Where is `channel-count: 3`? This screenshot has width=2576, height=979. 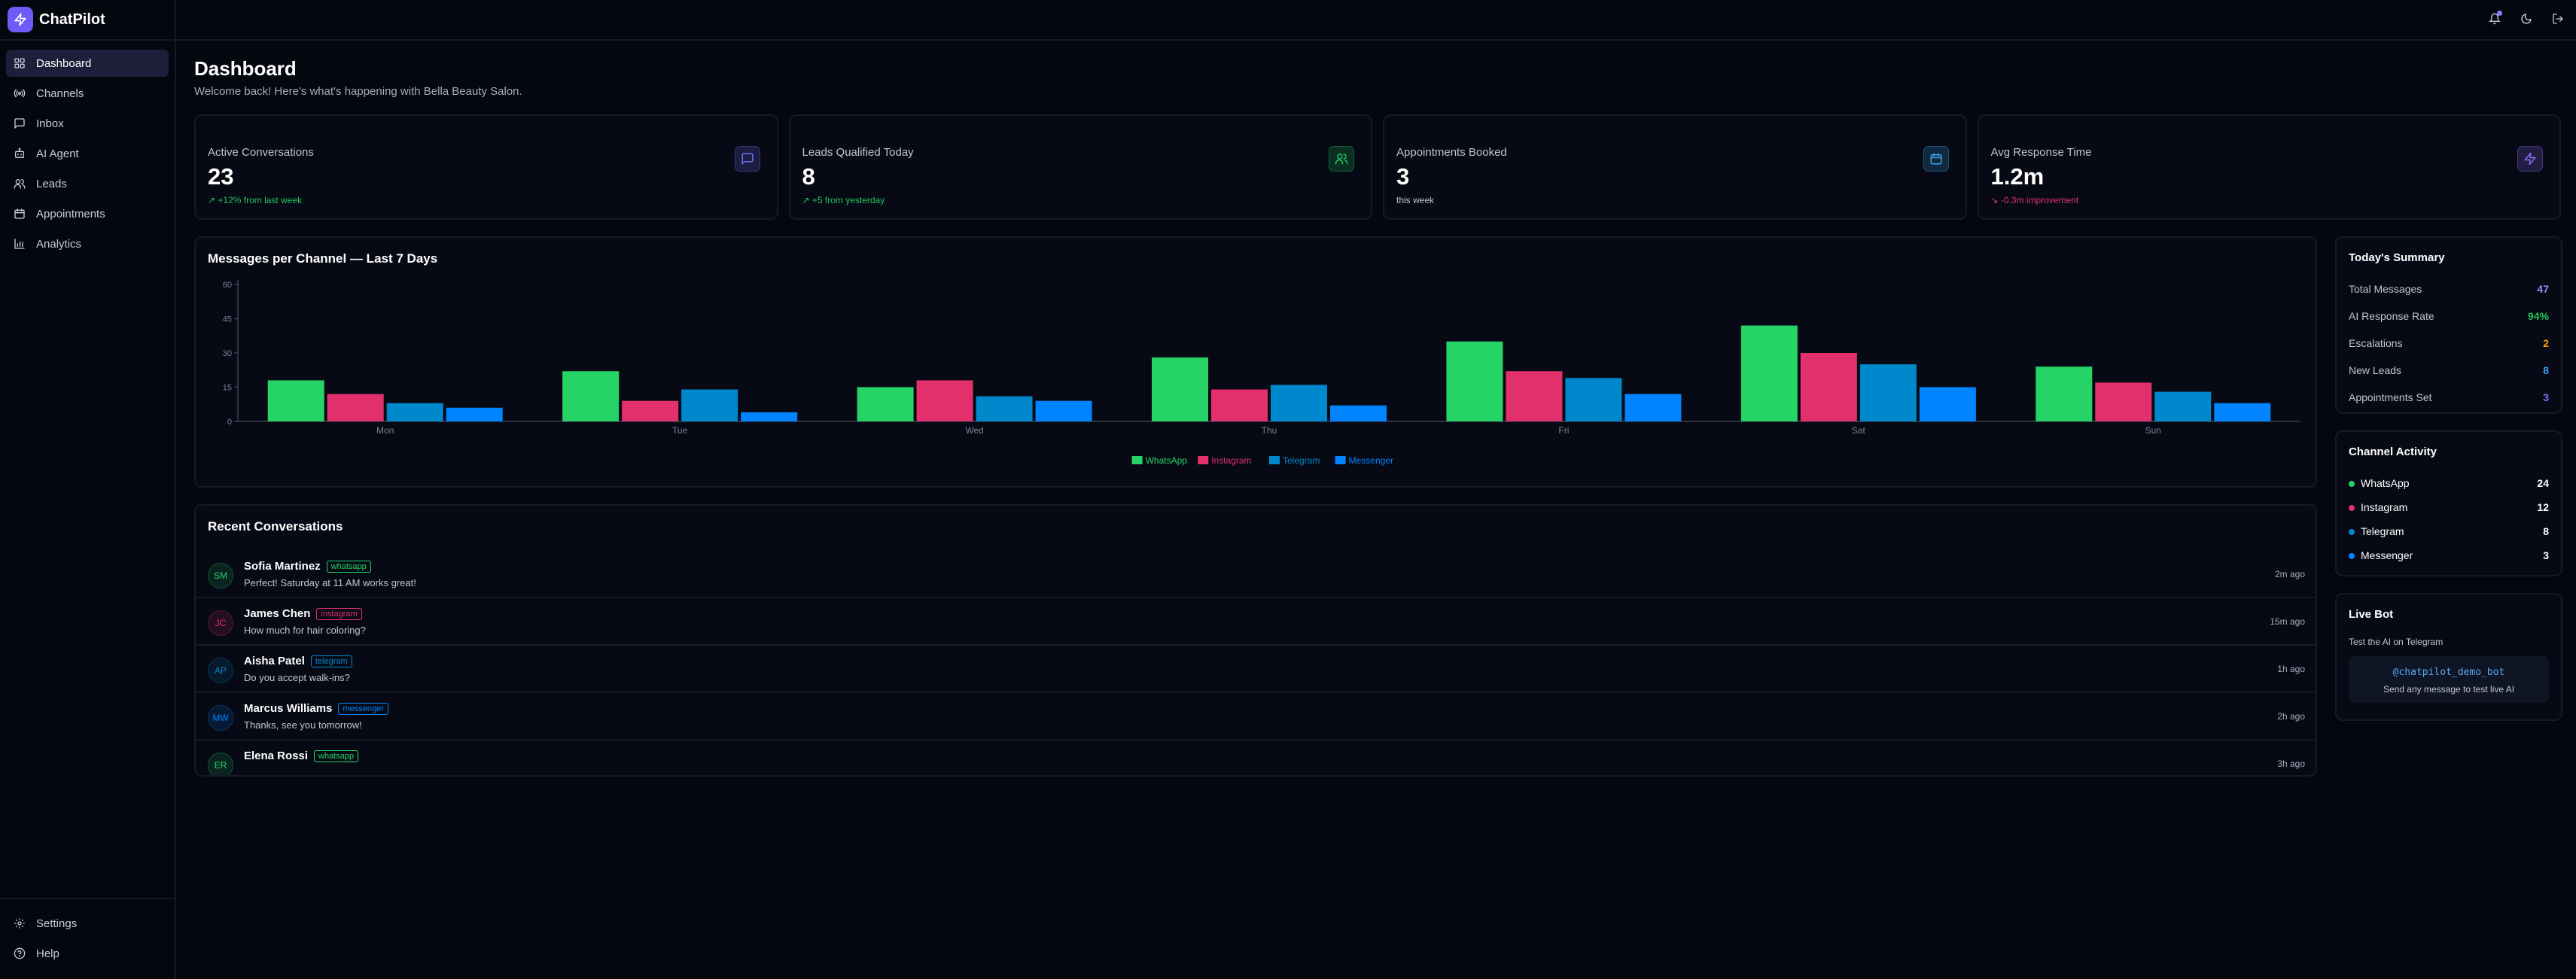
channel-count: 3 is located at coordinates (2546, 555).